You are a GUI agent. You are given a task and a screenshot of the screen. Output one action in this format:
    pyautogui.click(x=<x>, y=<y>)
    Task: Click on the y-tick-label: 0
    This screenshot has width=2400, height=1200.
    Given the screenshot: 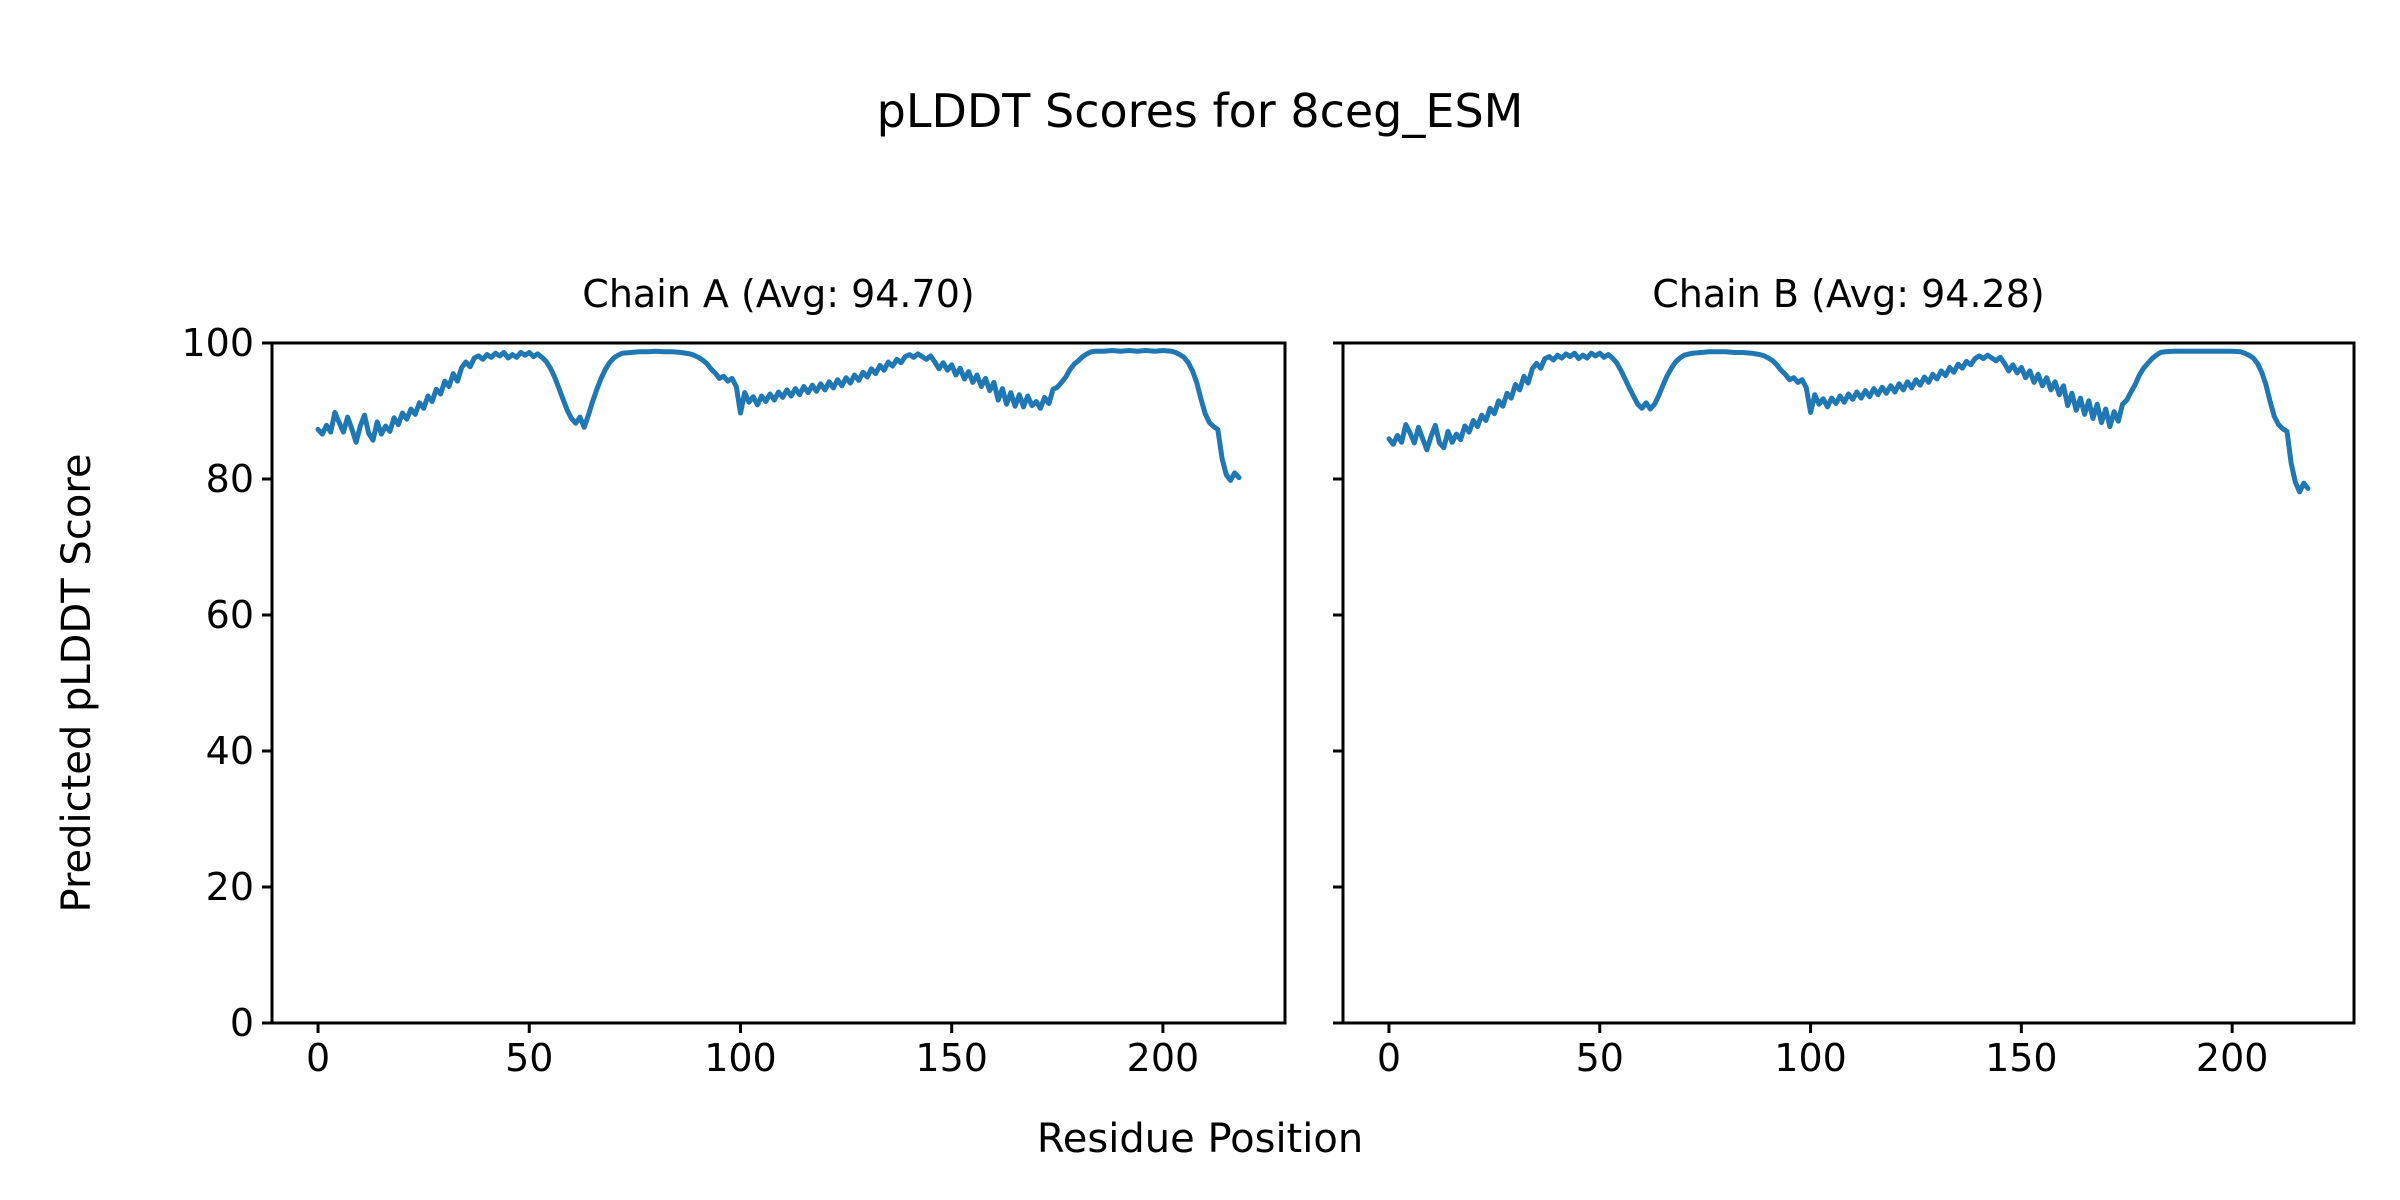 What is the action you would take?
    pyautogui.click(x=242, y=1023)
    